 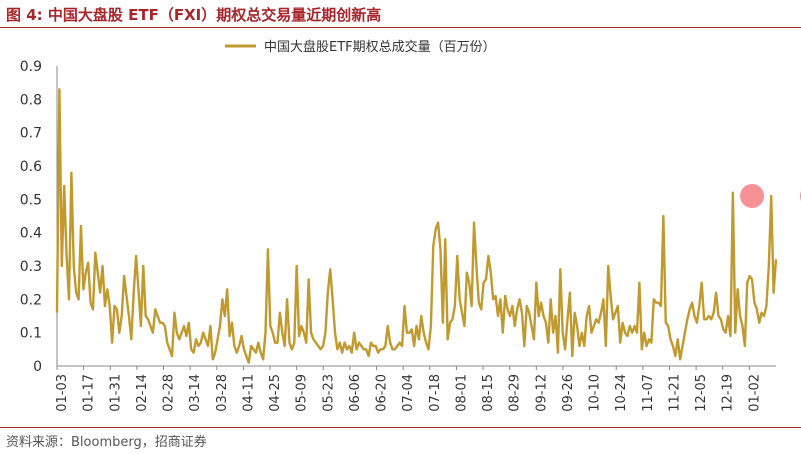 What do you see at coordinates (302, 393) in the screenshot?
I see `x-tick-label: 05-09` at bounding box center [302, 393].